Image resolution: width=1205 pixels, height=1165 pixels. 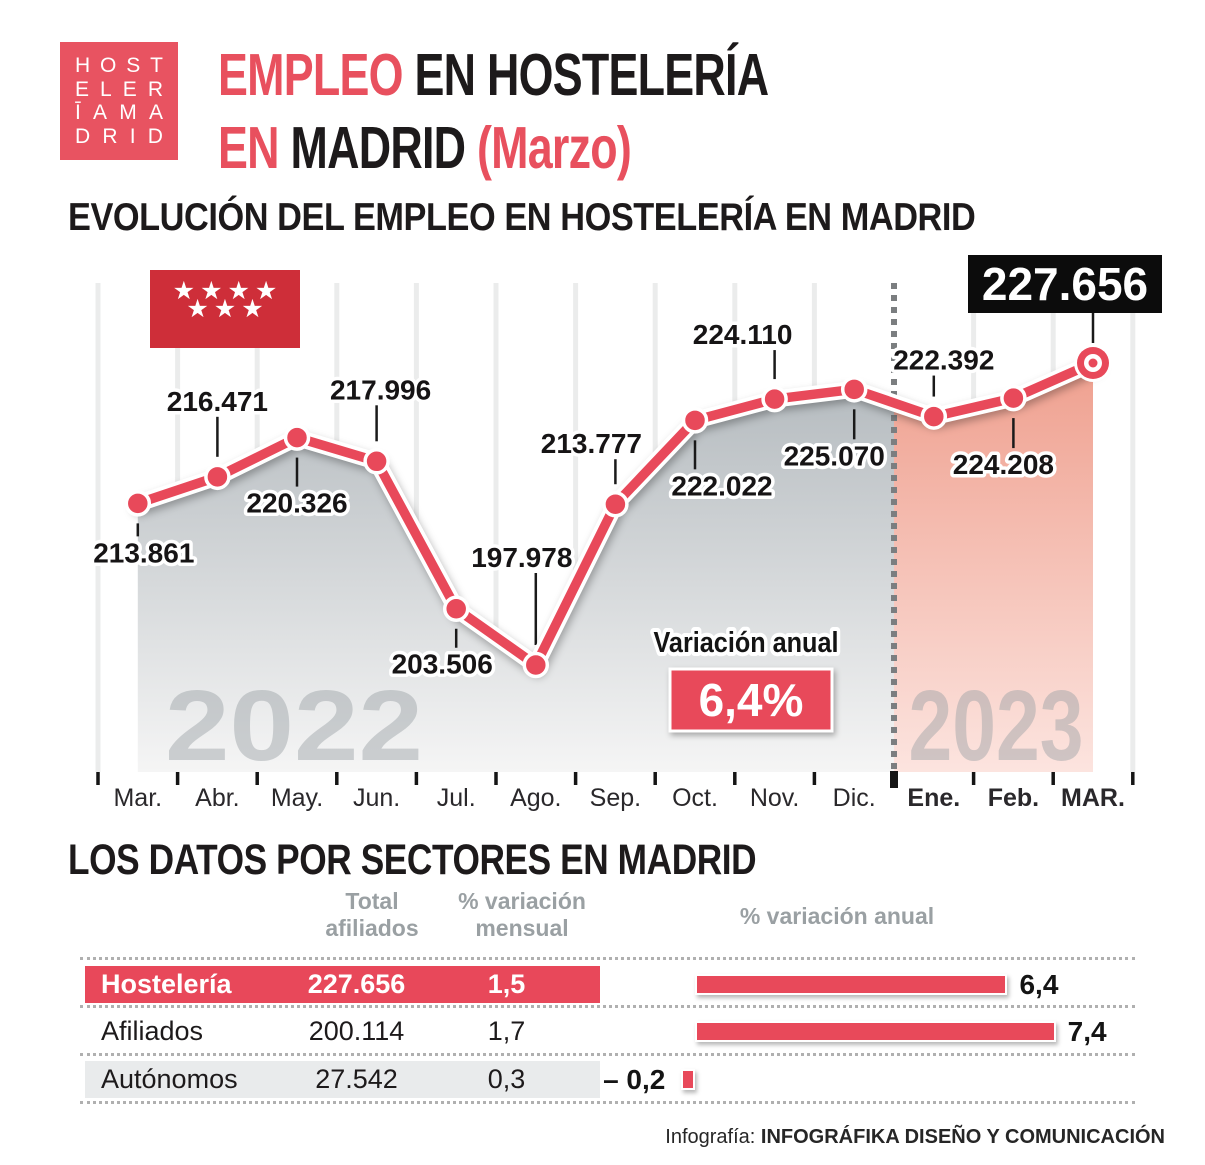 I want to click on month-label: Jun., so click(x=376, y=798).